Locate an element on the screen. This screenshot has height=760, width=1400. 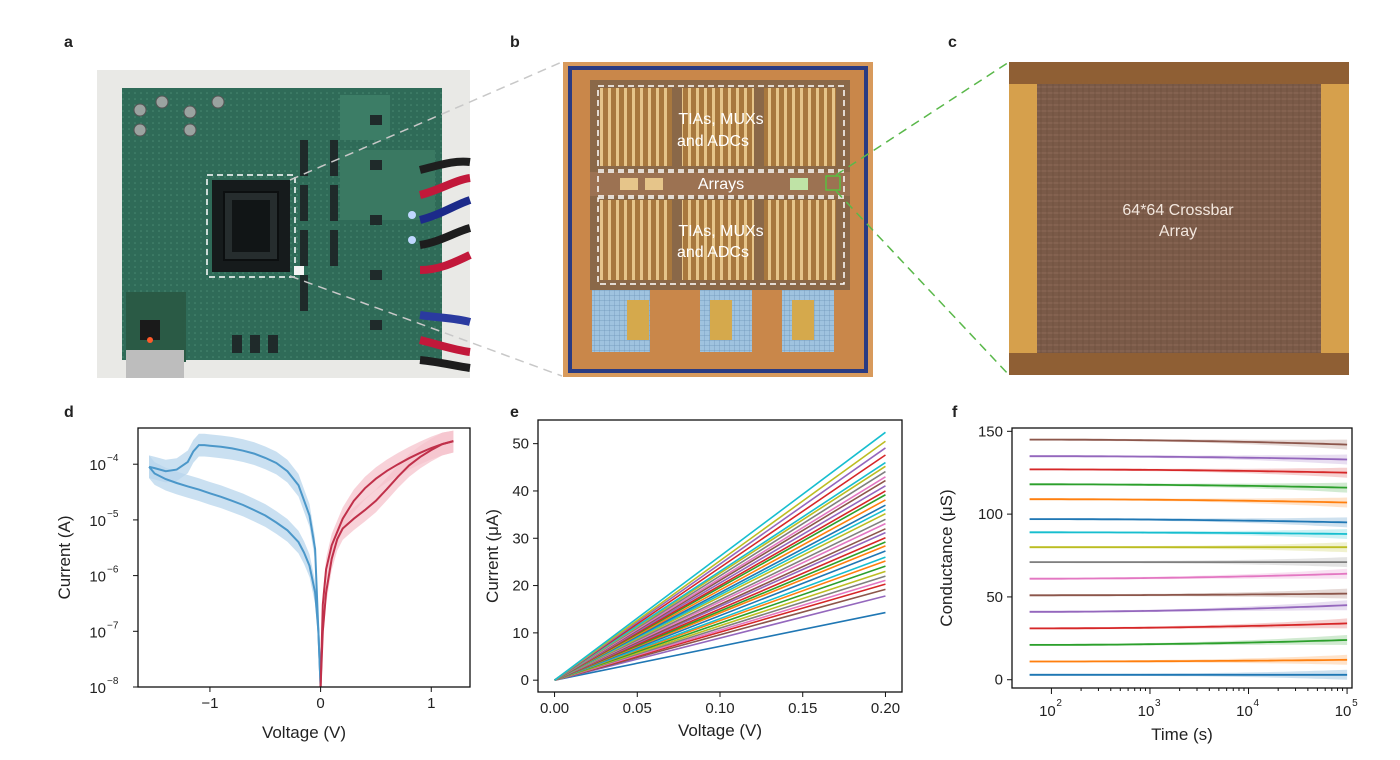
y-tick-label-e: 30 is located at coordinates (520, 538).